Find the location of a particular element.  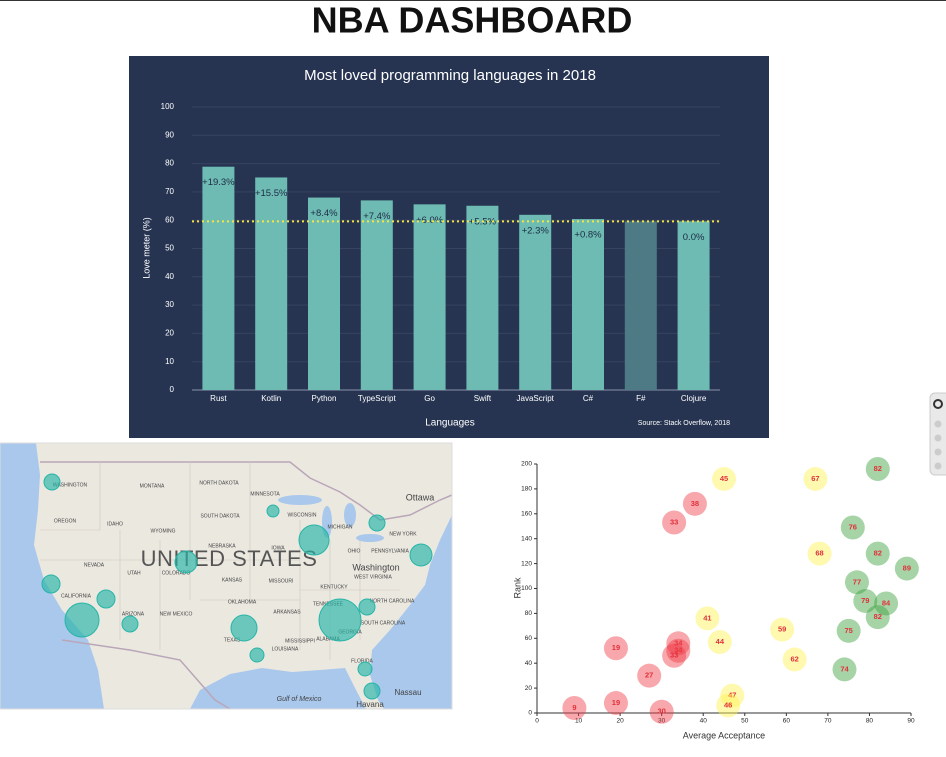

x-tick-label: F# is located at coordinates (641, 398).